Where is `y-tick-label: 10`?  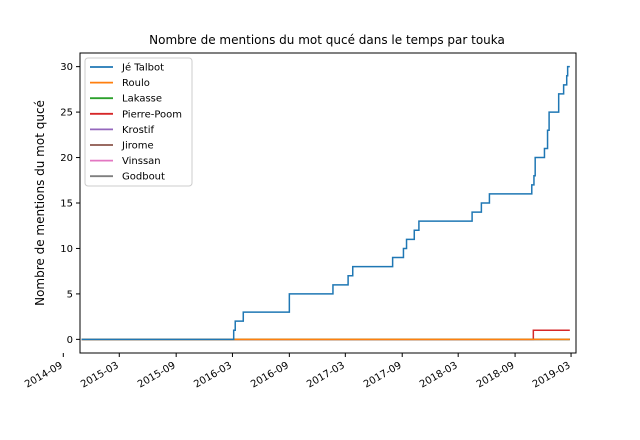 y-tick-label: 10 is located at coordinates (66, 249).